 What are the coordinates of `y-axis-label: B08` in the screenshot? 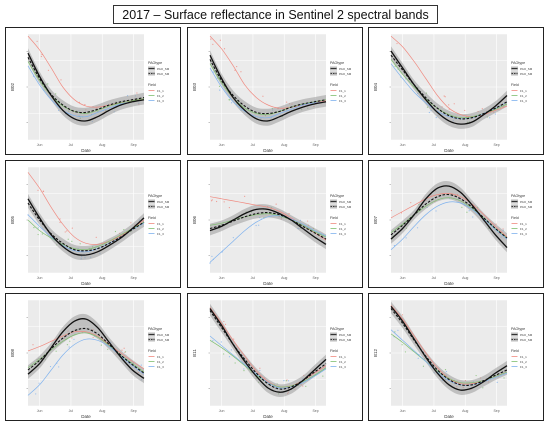 It's located at (12, 353).